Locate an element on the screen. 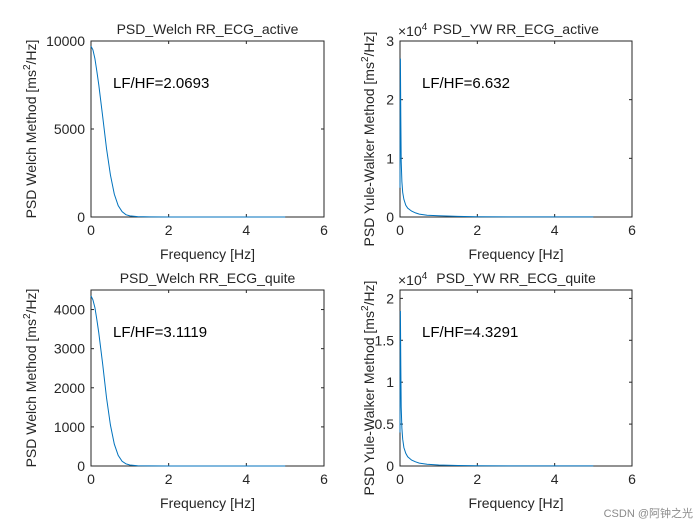 This screenshot has width=700, height=525. lf-hf-annotation: LF/HF=3.1119 is located at coordinates (160, 332).